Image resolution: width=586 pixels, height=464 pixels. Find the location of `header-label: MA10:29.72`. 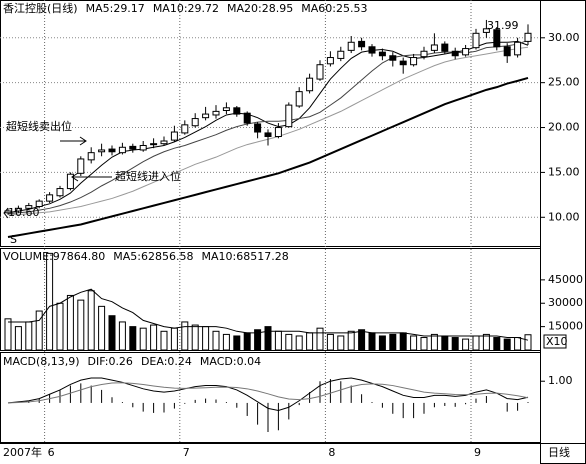

header-label: MA10:29.72 is located at coordinates (186, 8).